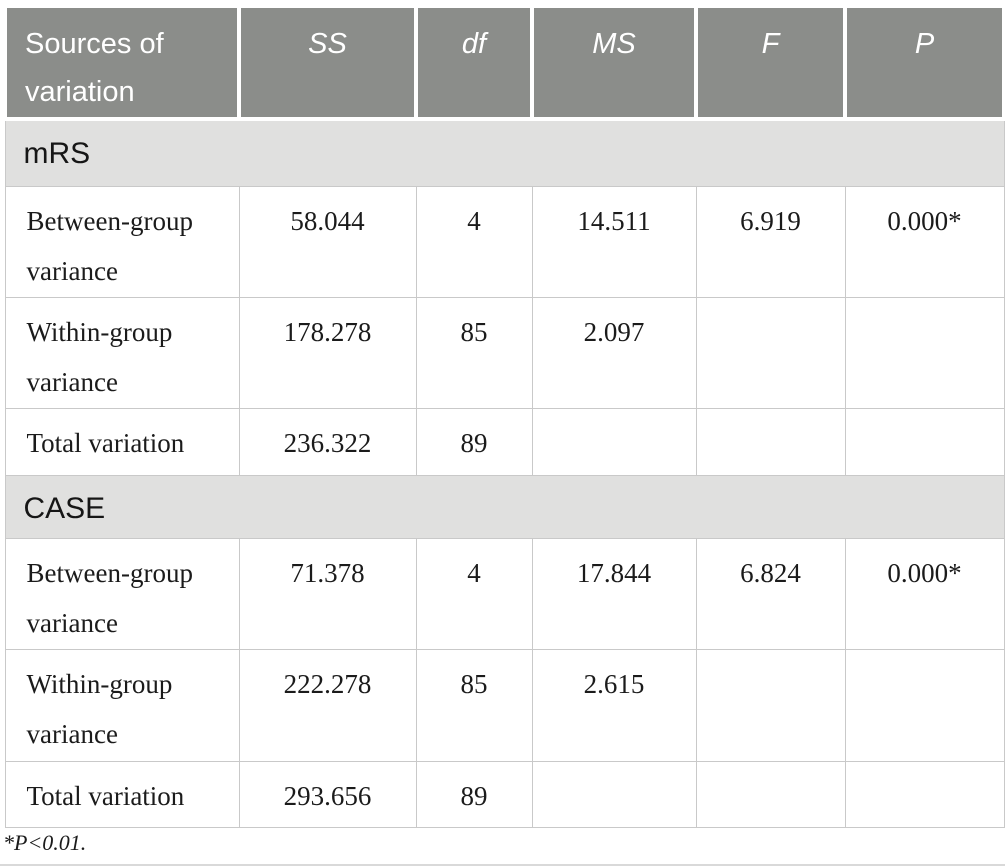 The image size is (1005, 868). Describe the element at coordinates (327, 593) in the screenshot. I see `cell-ss: 71.378` at that location.